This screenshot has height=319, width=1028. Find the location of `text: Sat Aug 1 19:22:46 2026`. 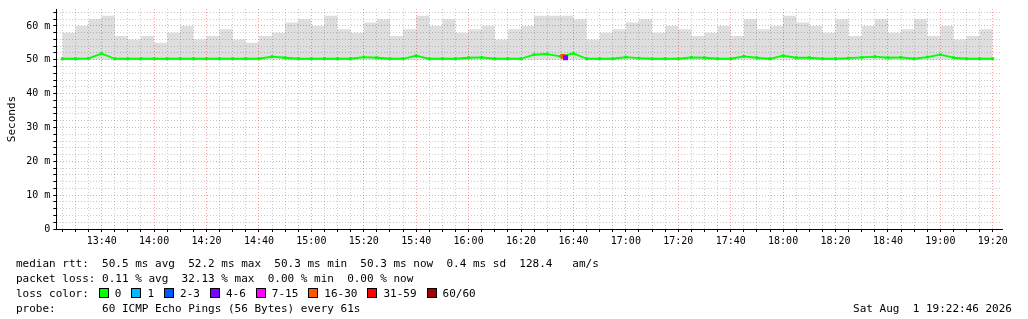

text: Sat Aug 1 19:22:46 2026 is located at coordinates (932, 308).